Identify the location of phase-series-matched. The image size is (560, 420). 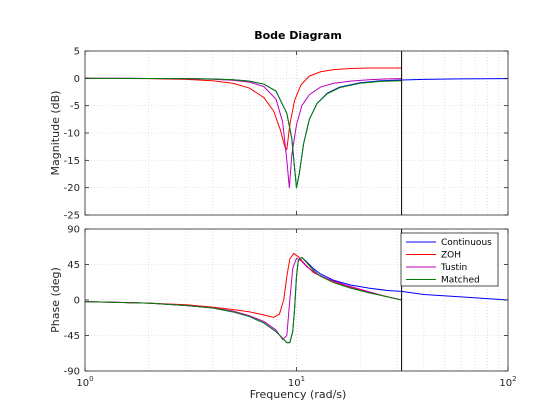
(243, 300).